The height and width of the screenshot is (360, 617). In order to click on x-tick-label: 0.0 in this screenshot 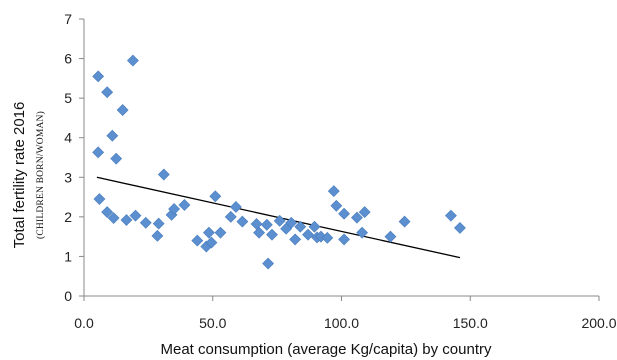, I will do `click(84, 323)`.